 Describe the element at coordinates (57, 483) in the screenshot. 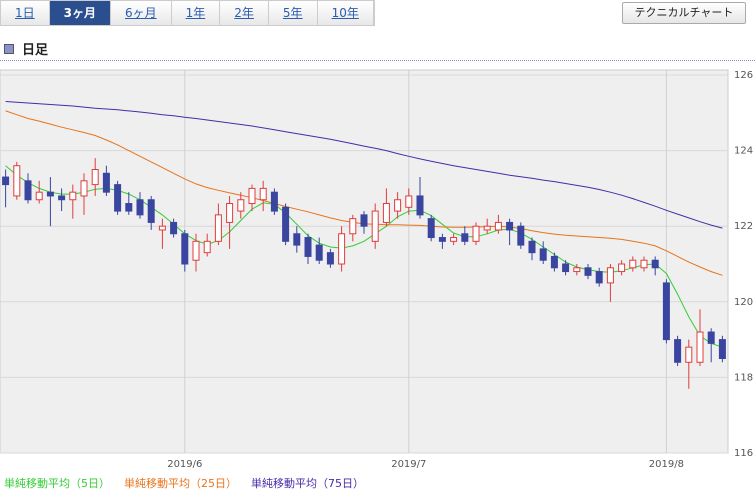

I see `legend-entry: 単純移動平均（5日）` at that location.